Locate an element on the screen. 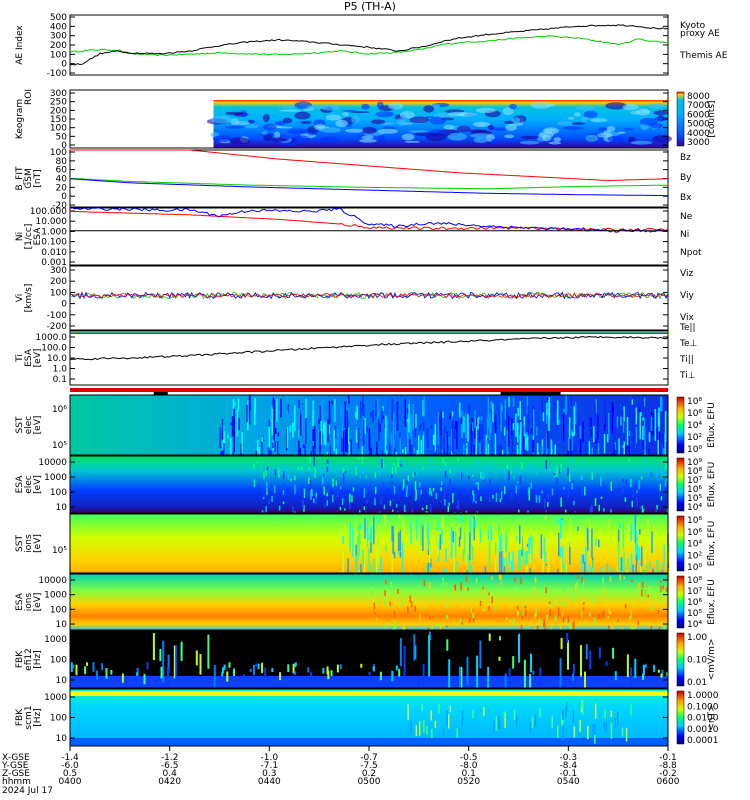  xaxis-value-3-4: 0520 is located at coordinates (468, 782).